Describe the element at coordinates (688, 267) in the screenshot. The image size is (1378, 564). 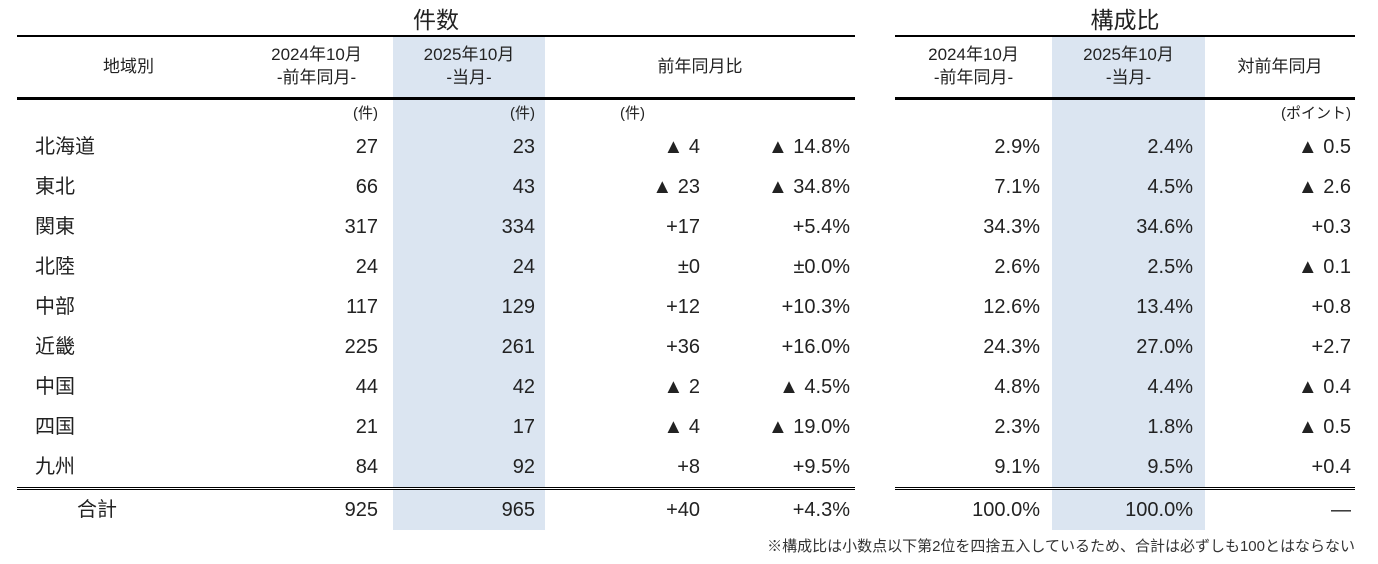
I see `count-diff-value: ±0` at that location.